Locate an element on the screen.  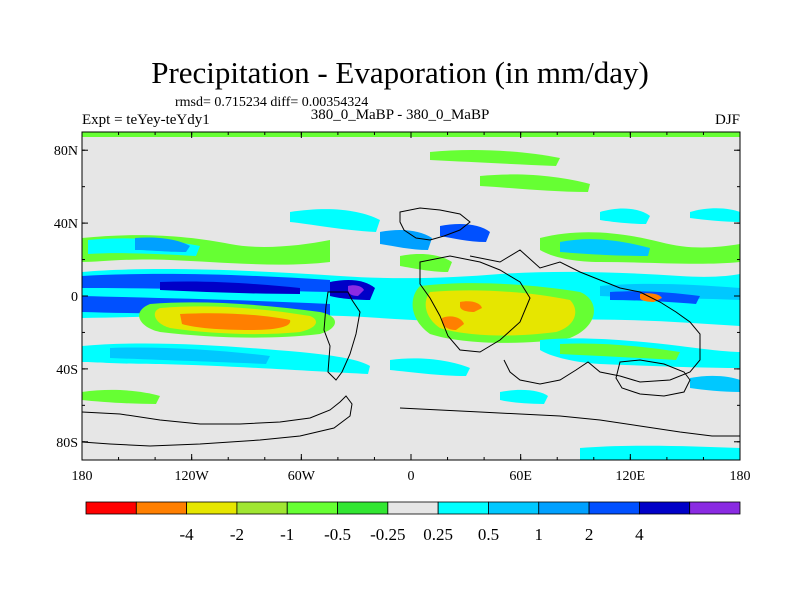
x-tick-label: 60W is located at coordinates (302, 476).